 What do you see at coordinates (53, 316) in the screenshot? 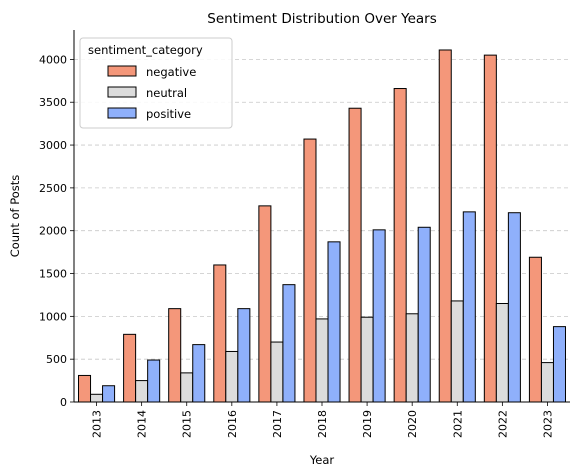
I see `y-tick-label: 1000` at bounding box center [53, 316].